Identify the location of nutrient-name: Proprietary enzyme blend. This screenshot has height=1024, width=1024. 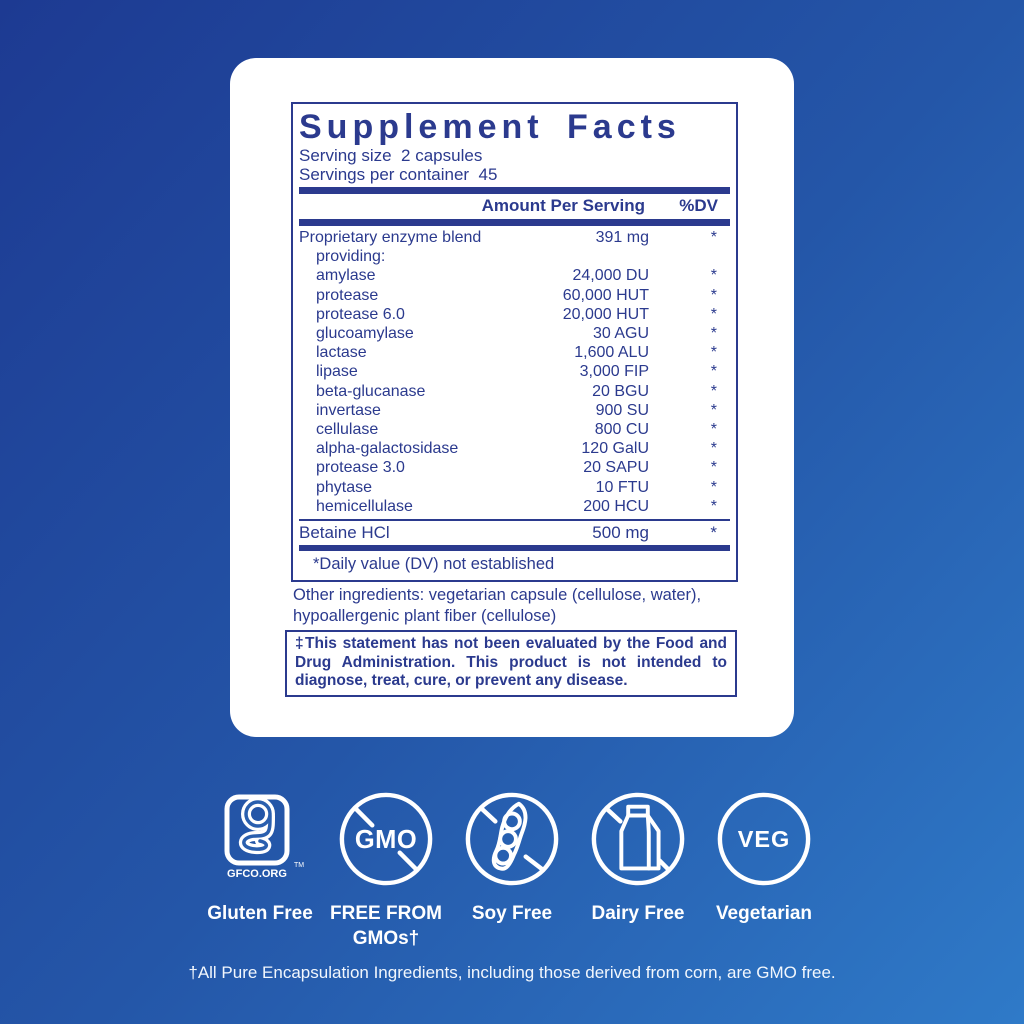
(390, 237).